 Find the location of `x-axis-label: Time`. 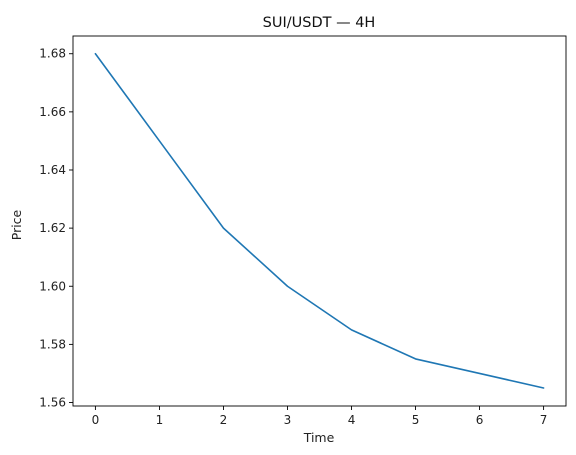

x-axis-label: Time is located at coordinates (319, 437).